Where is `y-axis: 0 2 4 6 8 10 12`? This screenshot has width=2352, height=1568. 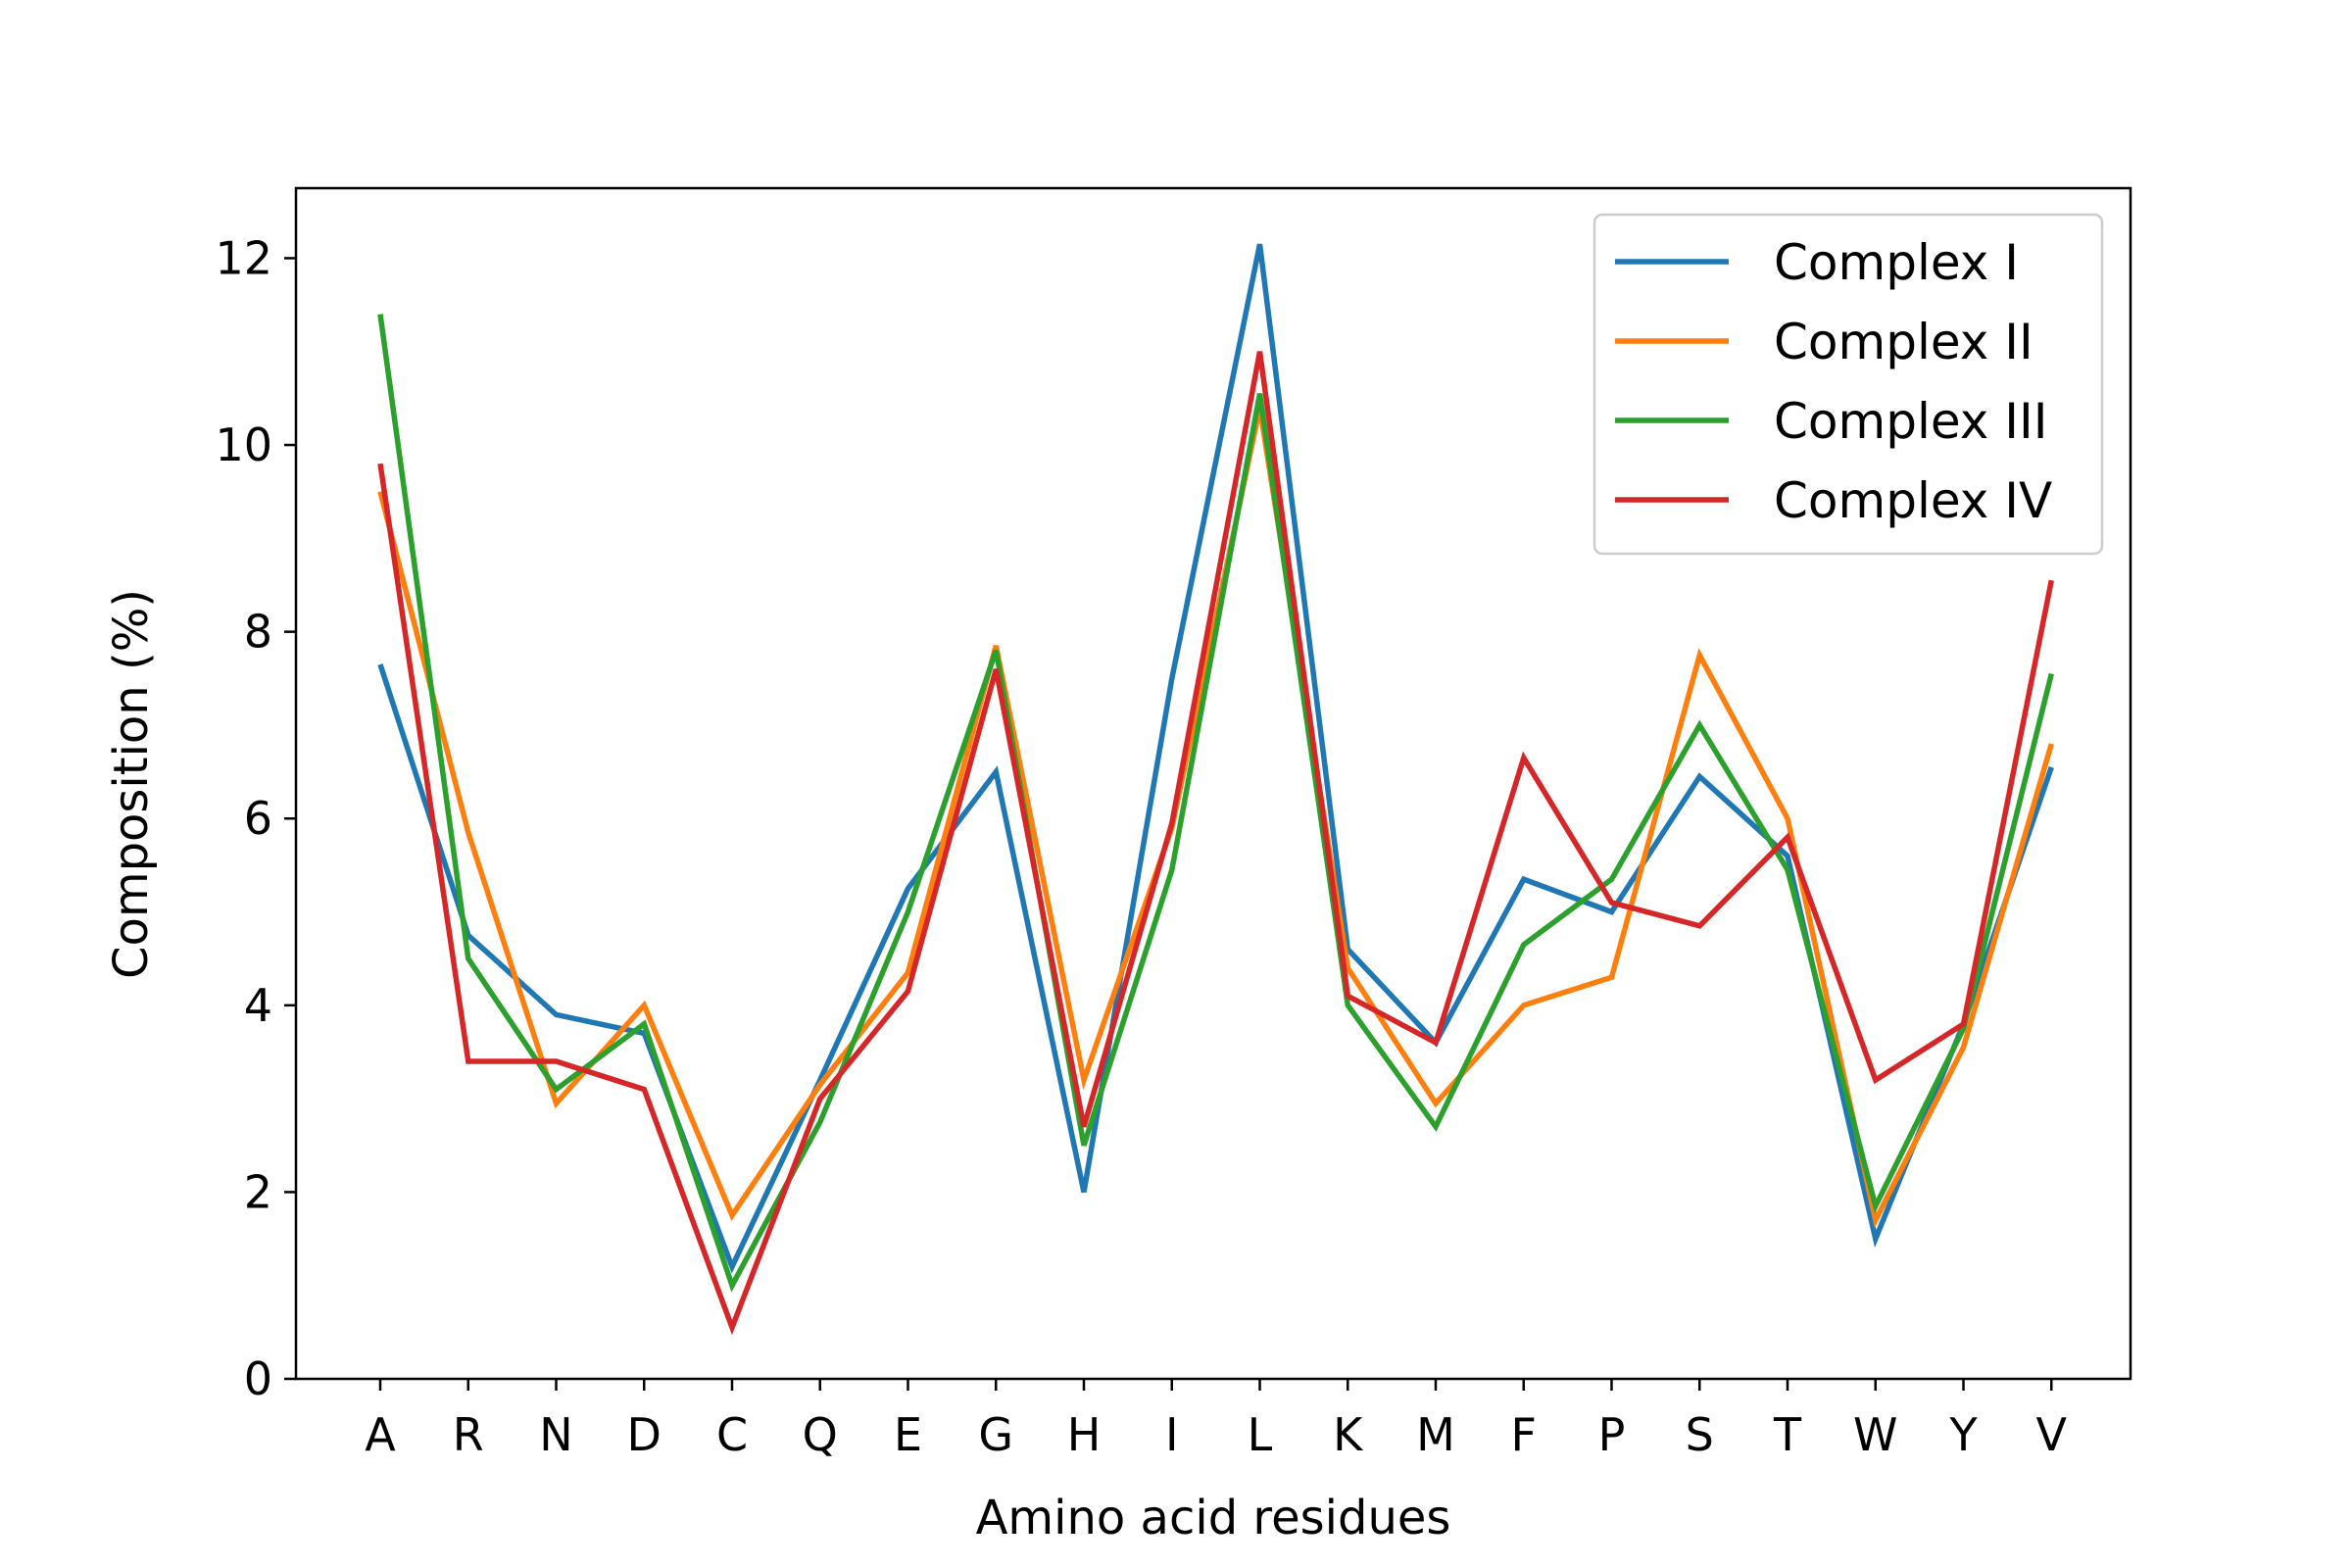 y-axis: 0 2 4 6 8 10 12 is located at coordinates (255, 818).